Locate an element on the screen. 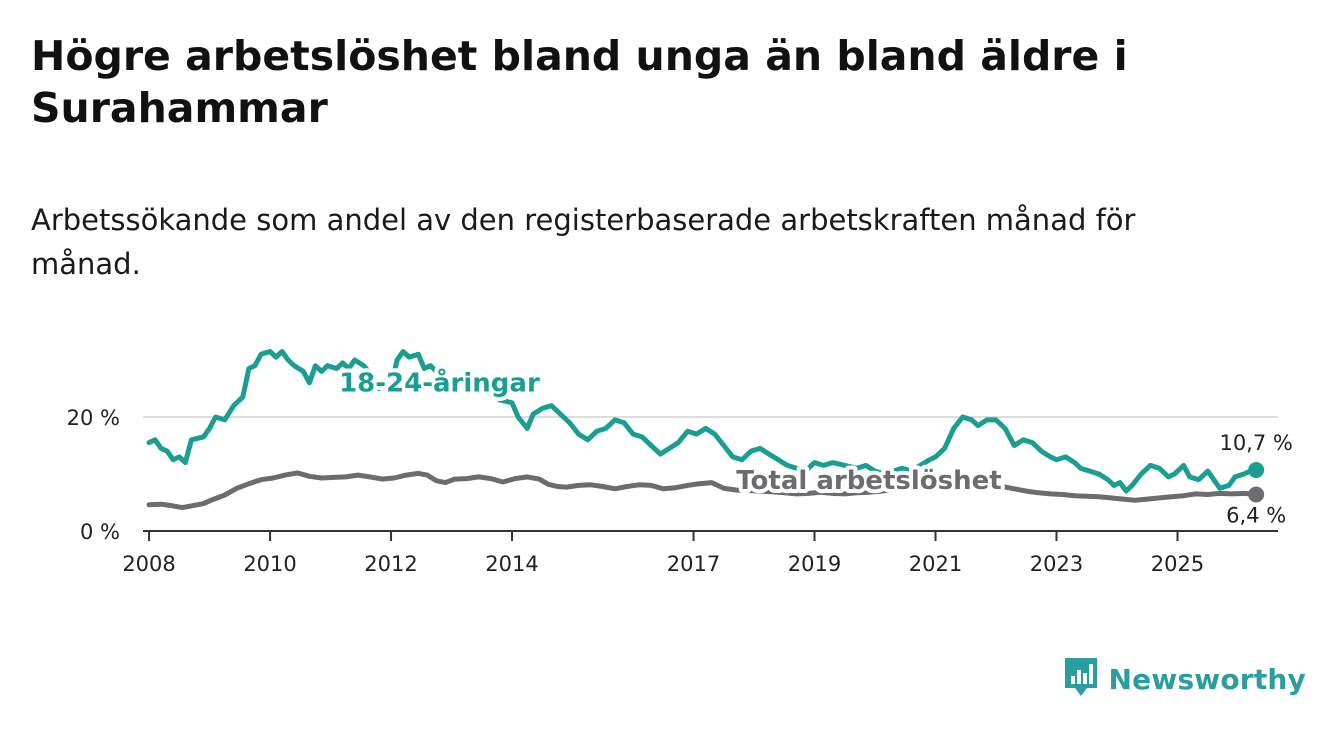 The width and height of the screenshot is (1340, 734). y-tick-label: 20 % is located at coordinates (93, 418).